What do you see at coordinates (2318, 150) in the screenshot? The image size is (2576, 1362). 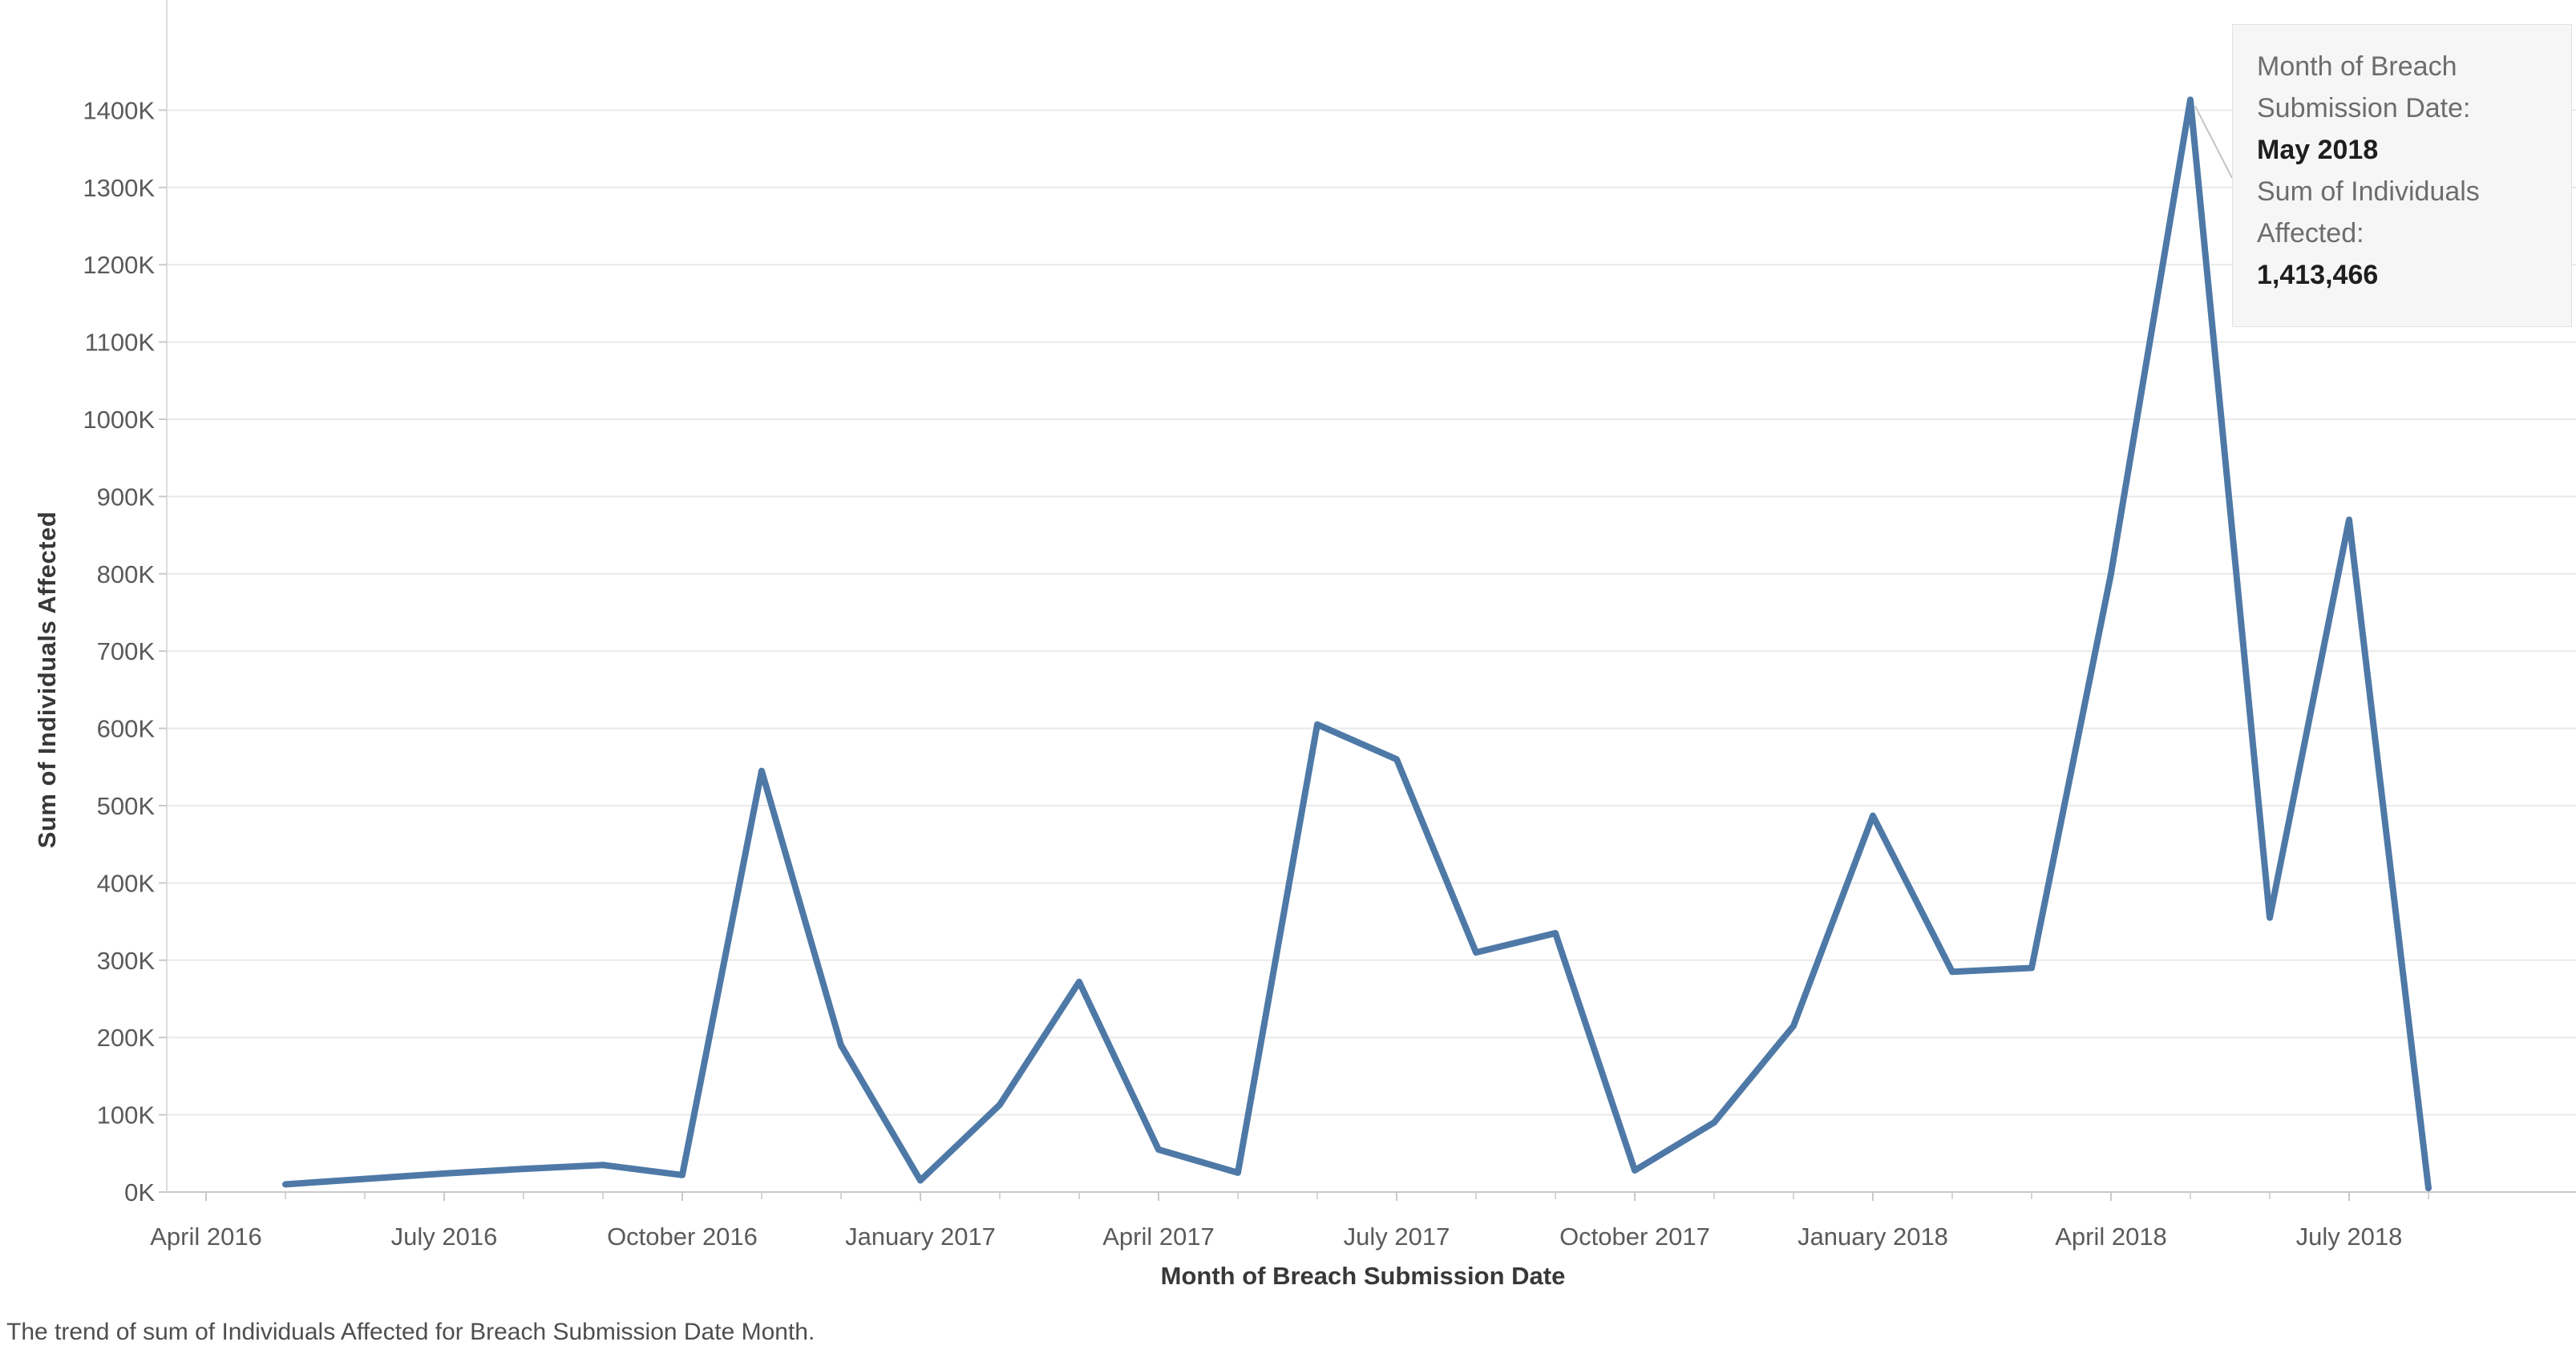 I see `tooltip-field-value: May 2018` at bounding box center [2318, 150].